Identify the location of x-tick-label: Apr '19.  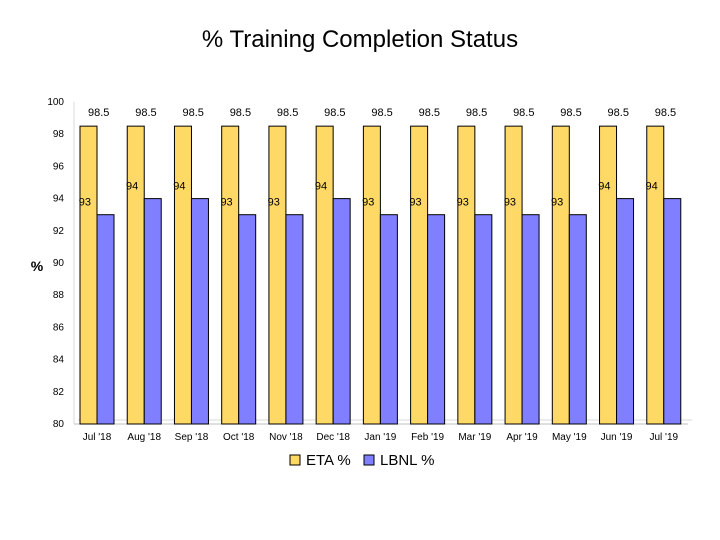
(522, 437).